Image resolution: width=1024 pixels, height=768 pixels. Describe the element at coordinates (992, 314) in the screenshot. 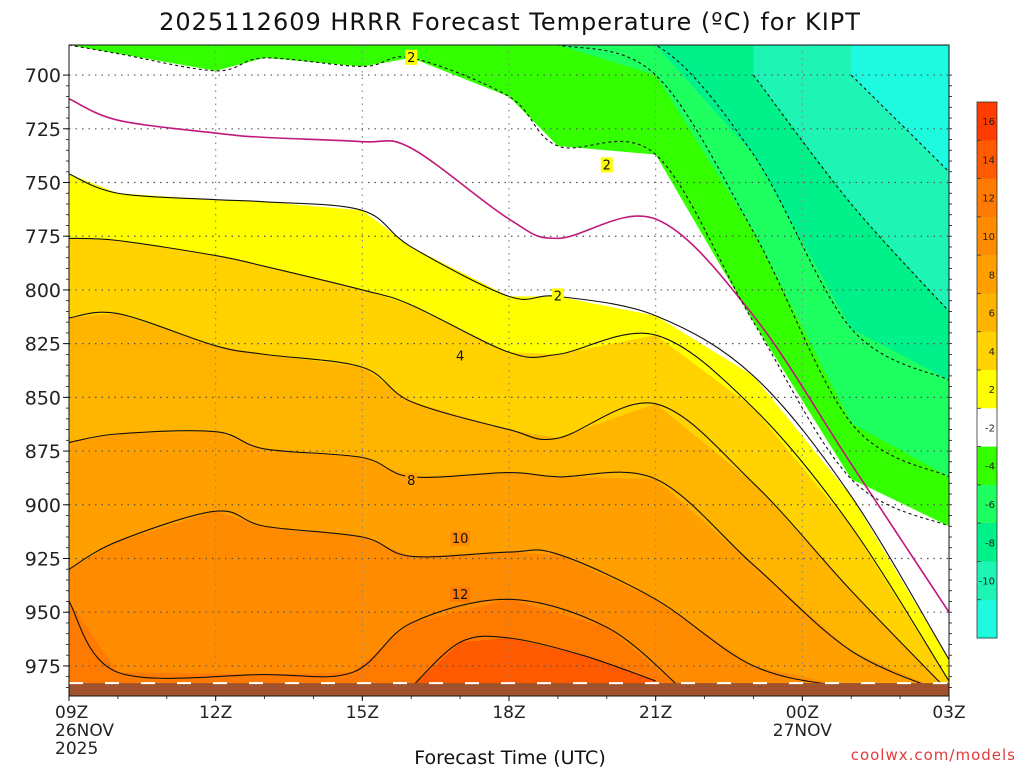

I see `colorbar-label-5: 6` at that location.